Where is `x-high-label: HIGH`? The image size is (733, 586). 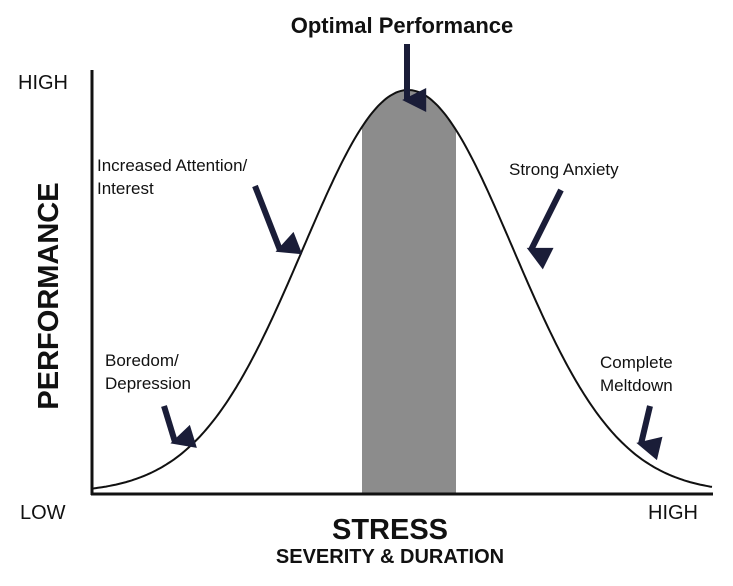
x-high-label: HIGH is located at coordinates (673, 513).